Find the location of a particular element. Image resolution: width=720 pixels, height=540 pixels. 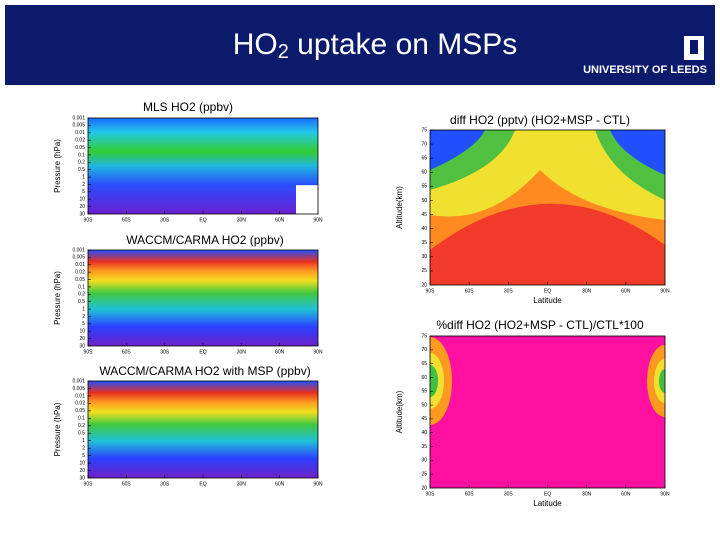

title-rest: uptake on MSPs is located at coordinates (403, 44).